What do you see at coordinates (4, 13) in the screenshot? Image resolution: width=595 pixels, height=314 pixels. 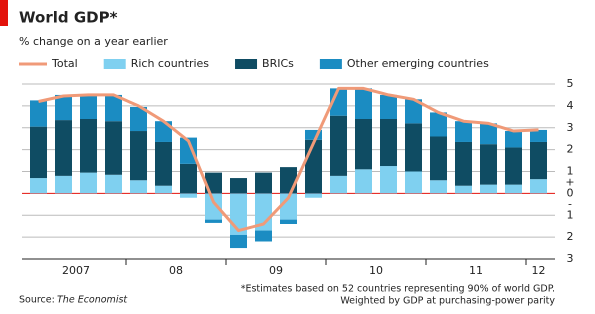 I see `brand-block` at bounding box center [4, 13].